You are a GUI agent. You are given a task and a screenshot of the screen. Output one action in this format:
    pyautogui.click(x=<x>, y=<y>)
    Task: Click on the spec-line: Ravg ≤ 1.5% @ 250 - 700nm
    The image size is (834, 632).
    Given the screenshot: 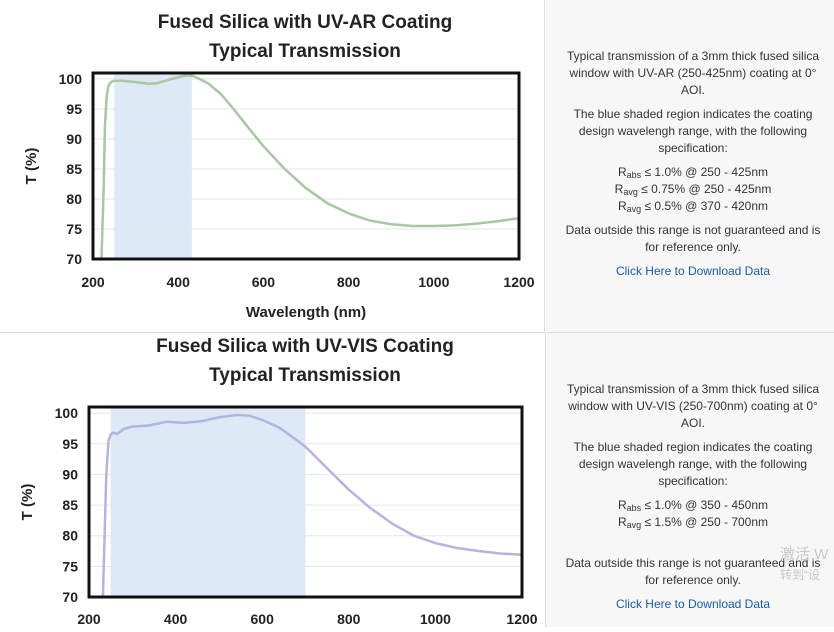 What is the action you would take?
    pyautogui.click(x=693, y=522)
    